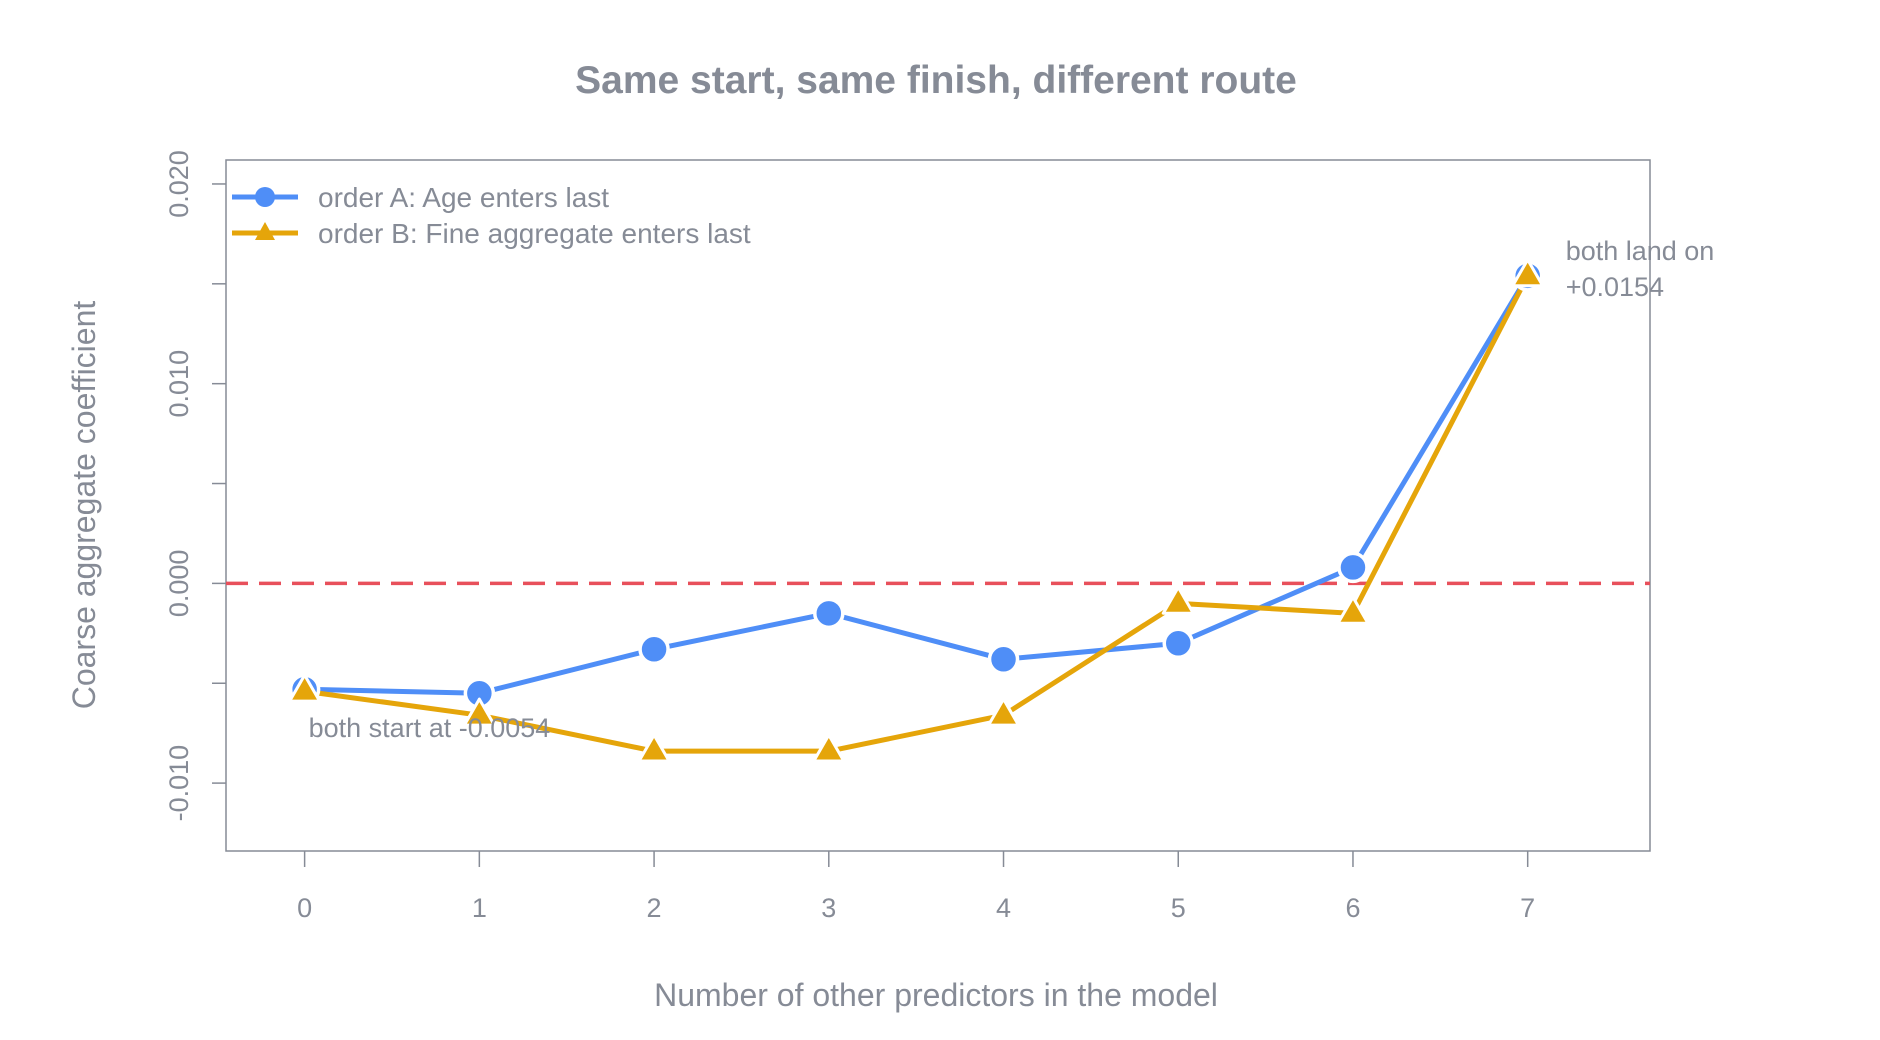 Image resolution: width=1880 pixels, height=1040 pixels. I want to click on annotation-end-line: both land on, so click(1640, 251).